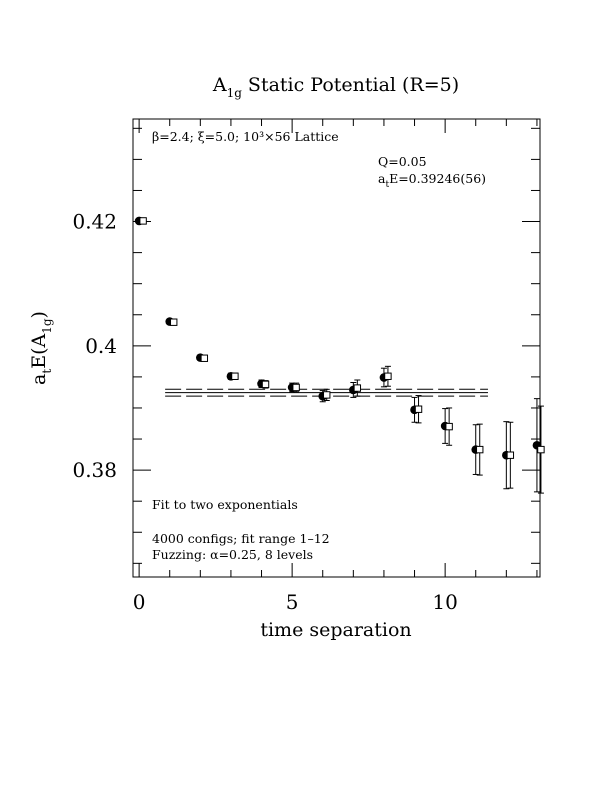  What do you see at coordinates (94, 222) in the screenshot?
I see `y-tick-label: 0.42` at bounding box center [94, 222].